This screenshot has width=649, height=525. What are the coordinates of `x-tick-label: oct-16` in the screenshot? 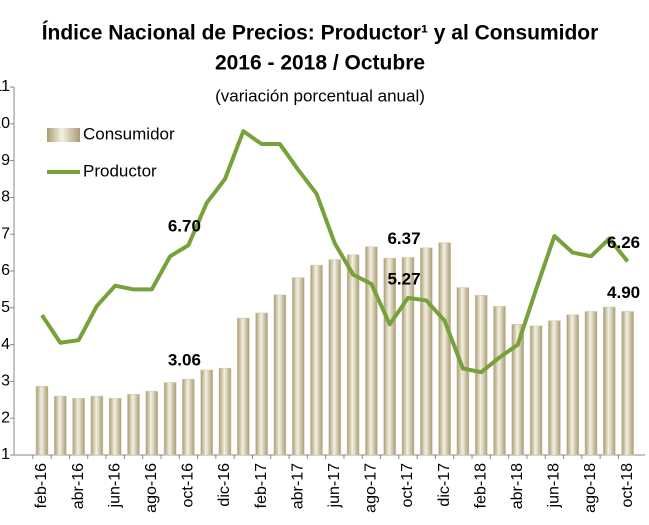 It's located at (188, 485).